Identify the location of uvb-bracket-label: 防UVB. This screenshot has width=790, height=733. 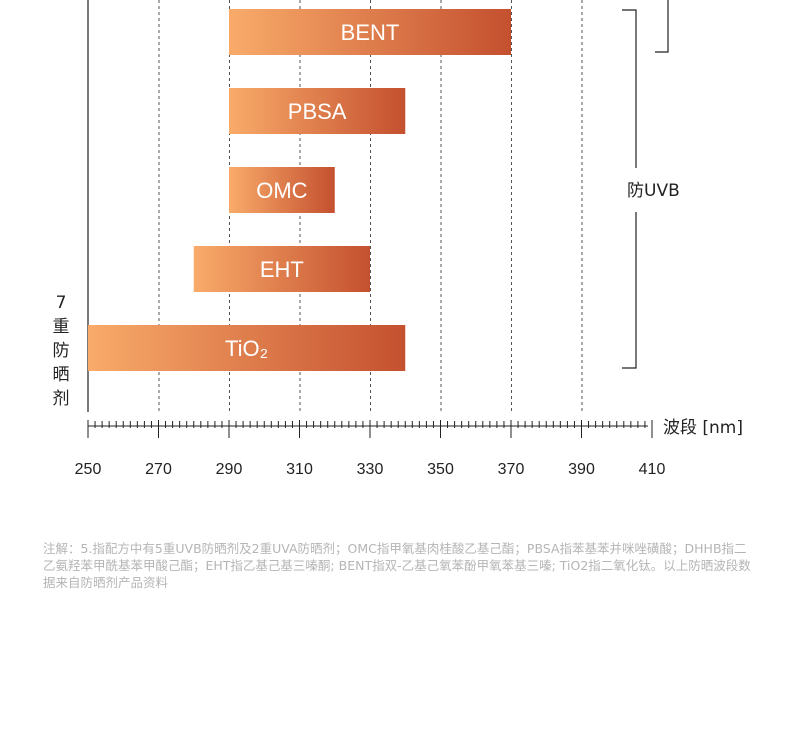
(653, 191).